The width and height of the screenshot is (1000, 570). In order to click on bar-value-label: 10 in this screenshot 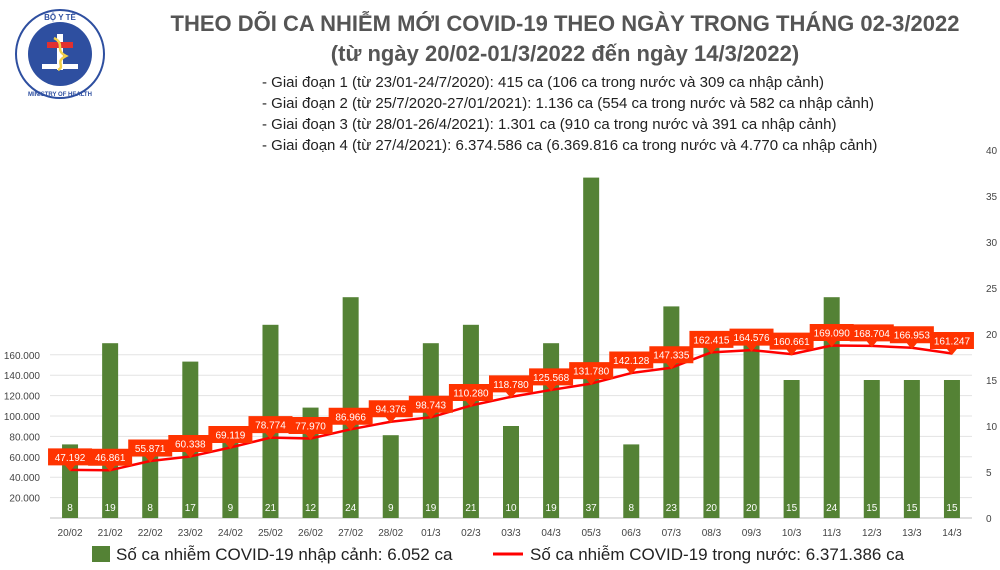, I will do `click(511, 508)`.